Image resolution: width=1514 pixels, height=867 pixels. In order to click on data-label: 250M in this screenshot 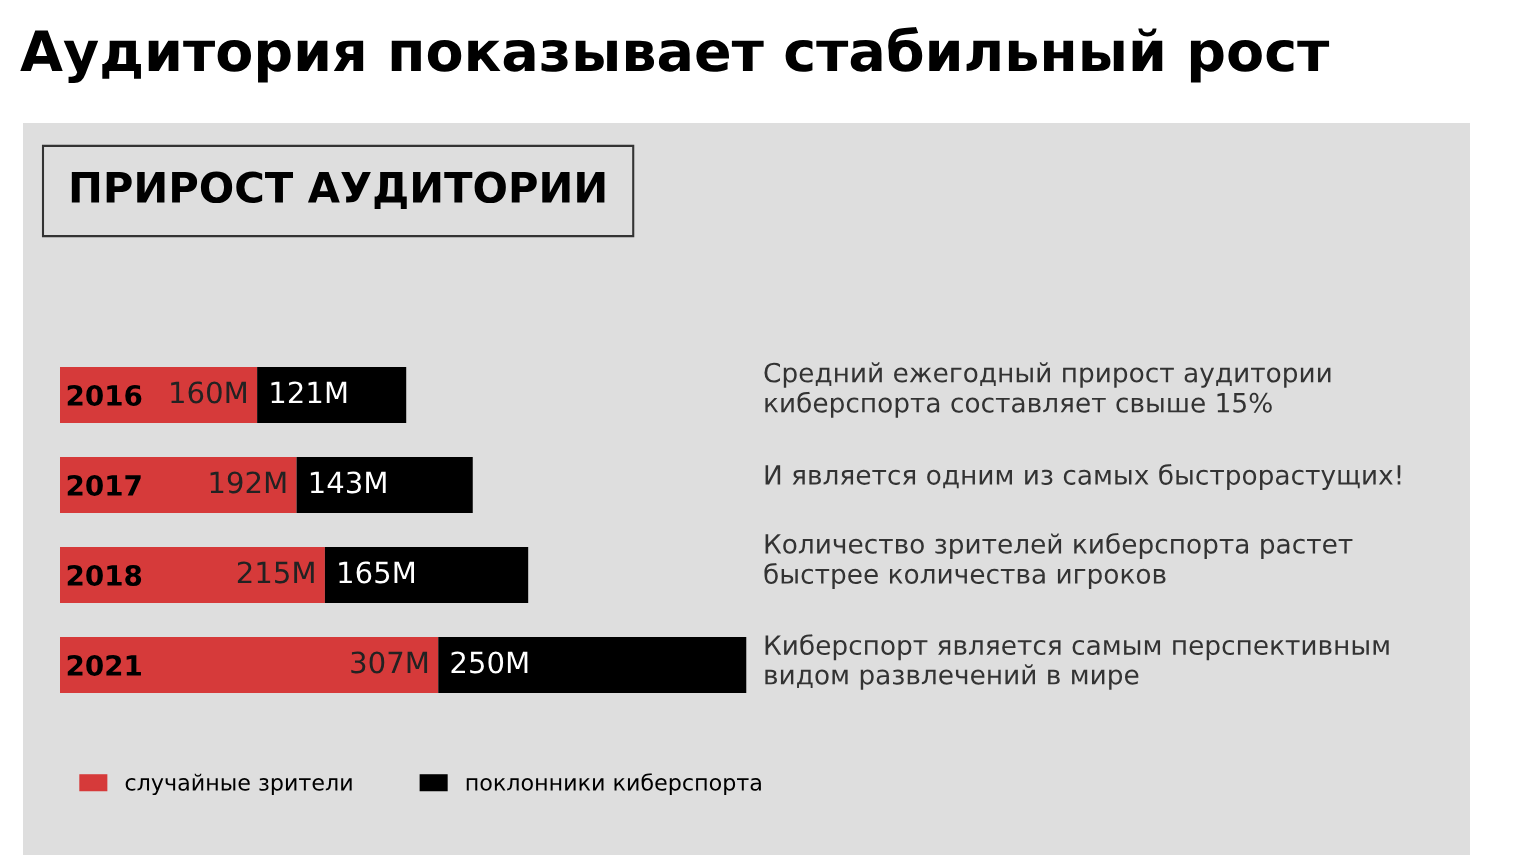, I will do `click(489, 662)`.